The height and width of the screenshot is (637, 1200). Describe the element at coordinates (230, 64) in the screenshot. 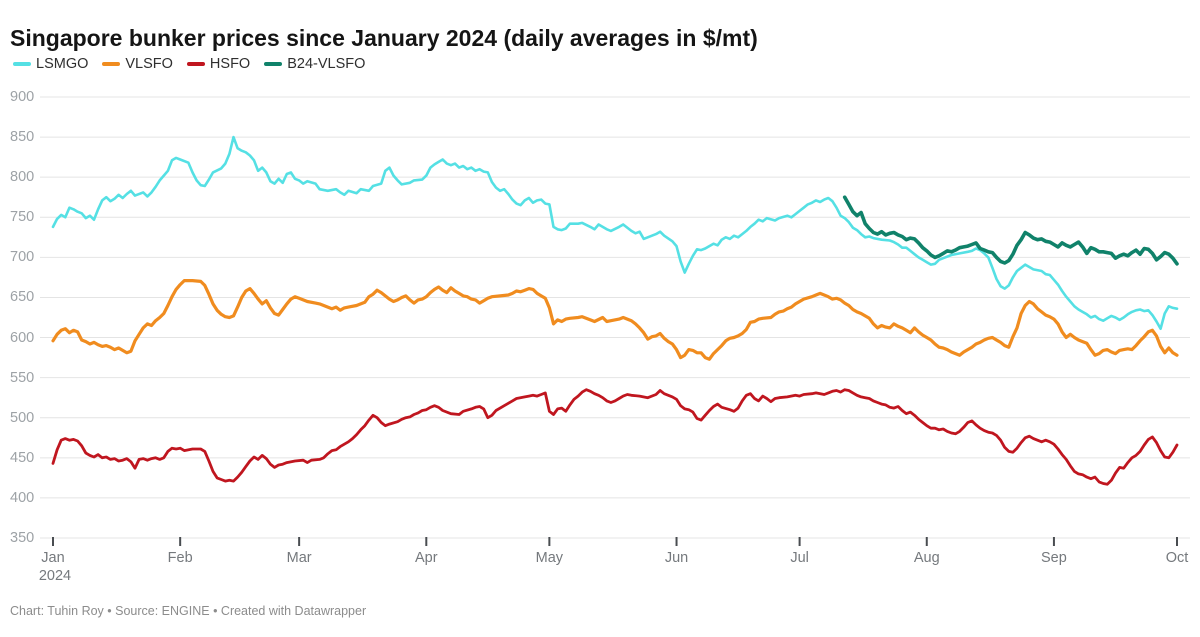

I see `legend-label: HSFO` at that location.